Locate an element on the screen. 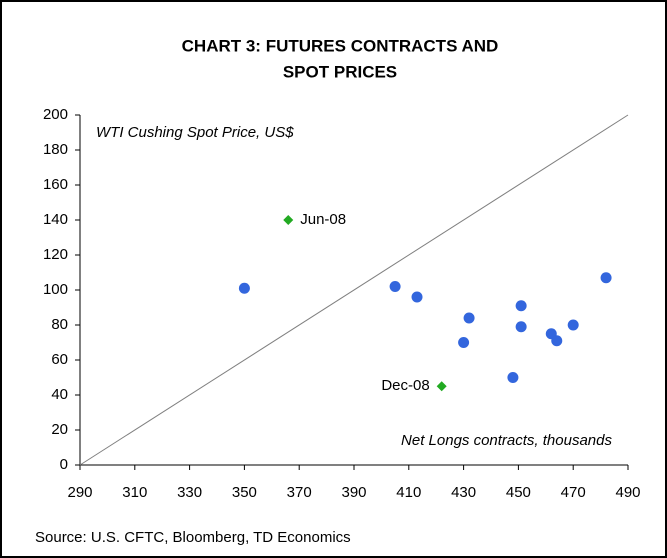  x-tick-label: 430 is located at coordinates (463, 492).